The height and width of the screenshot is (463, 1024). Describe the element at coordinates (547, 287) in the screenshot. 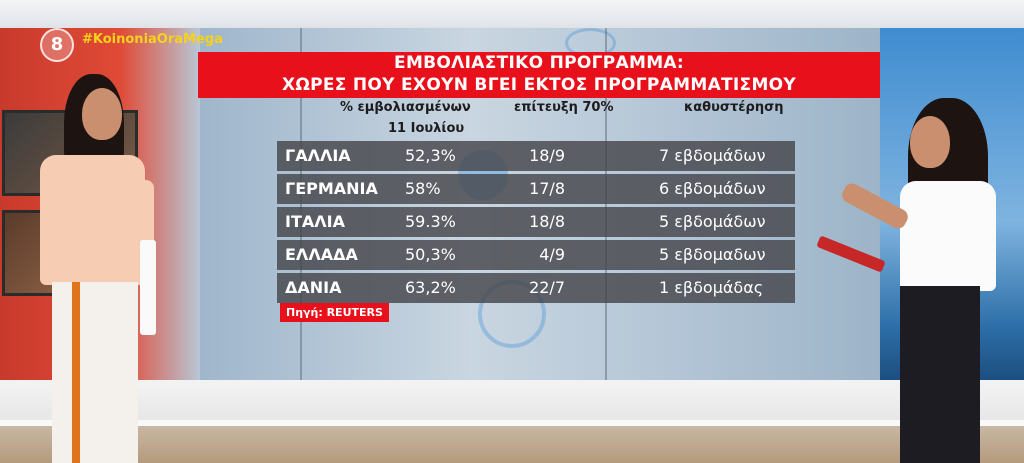

I see `target-date-cell: 22/7` at that location.